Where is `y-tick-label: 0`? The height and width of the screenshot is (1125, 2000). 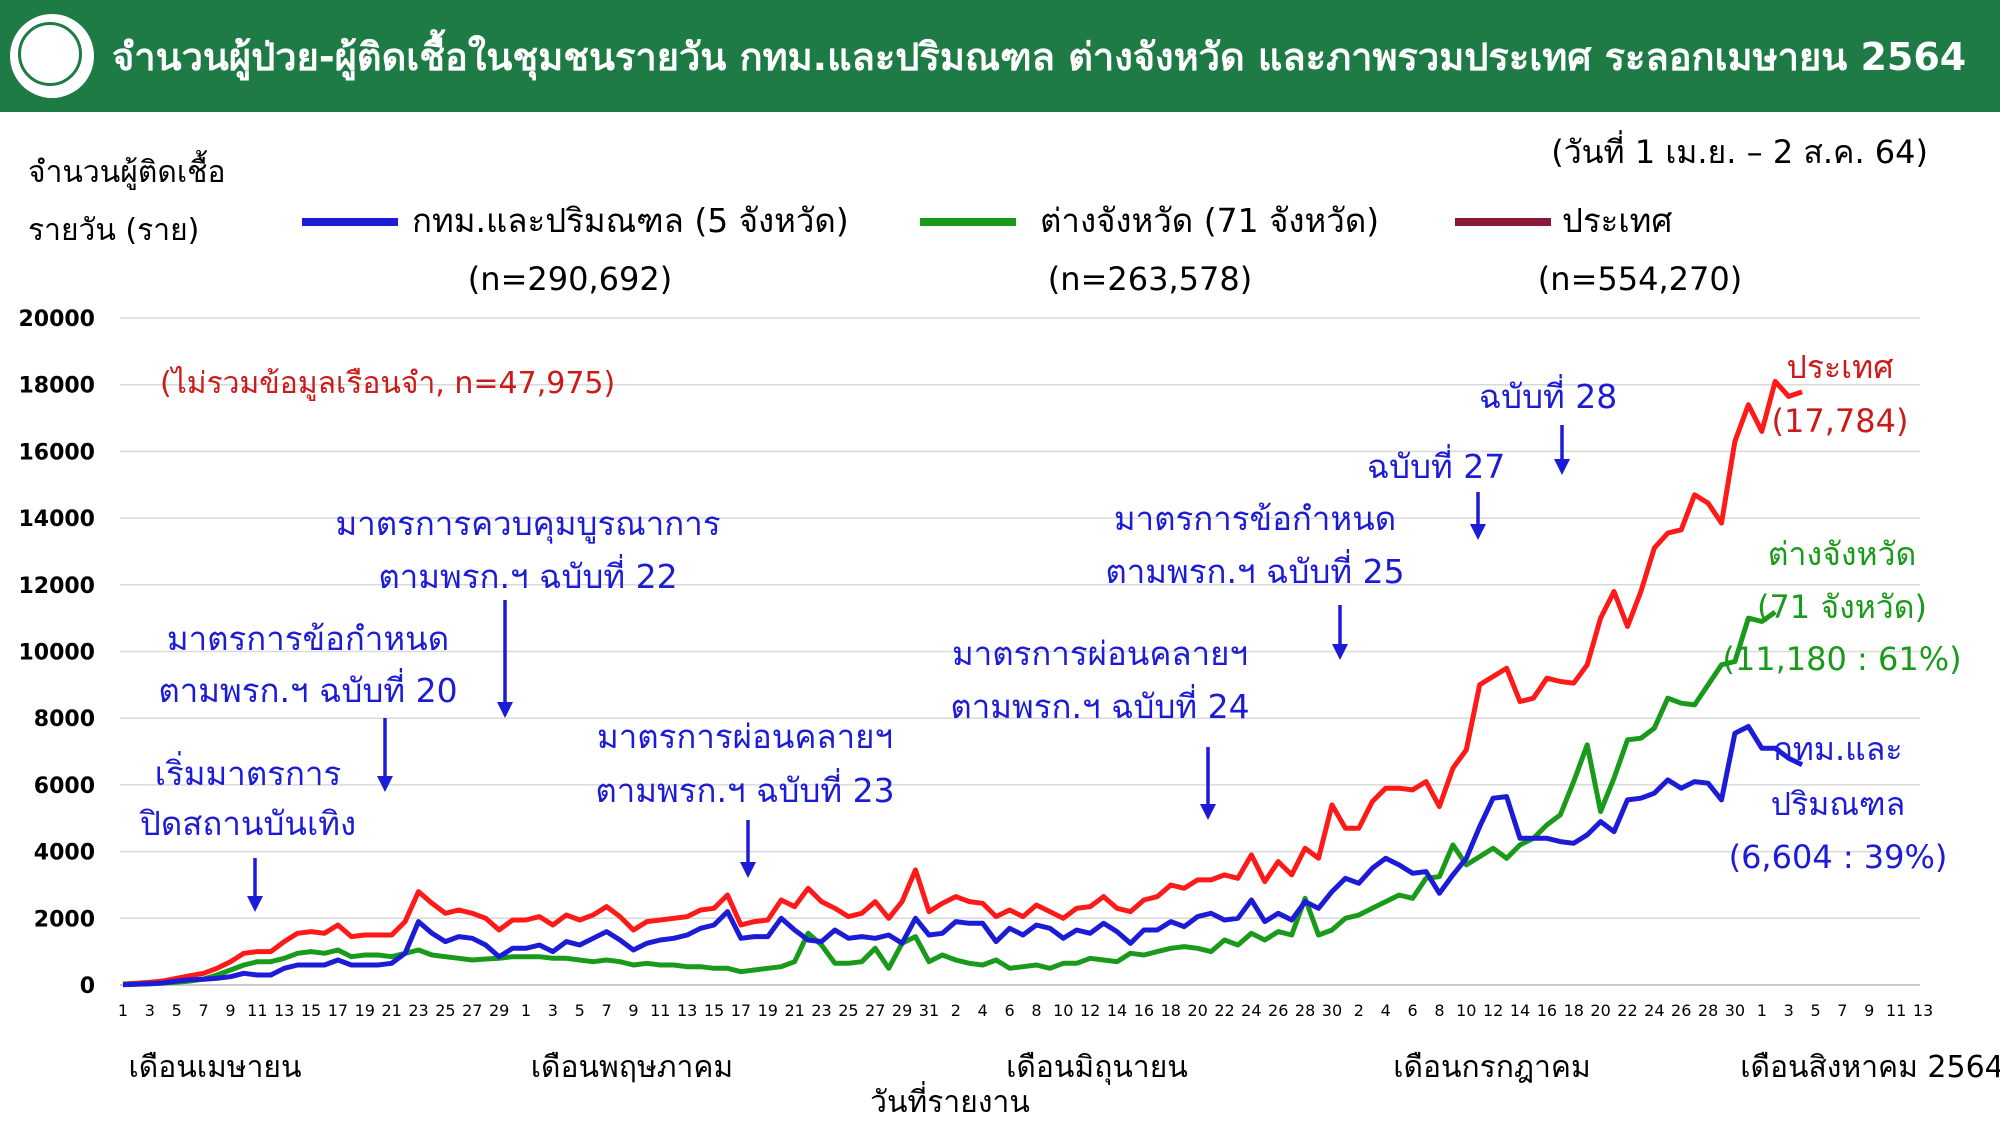
y-tick-label: 0 is located at coordinates (87, 986).